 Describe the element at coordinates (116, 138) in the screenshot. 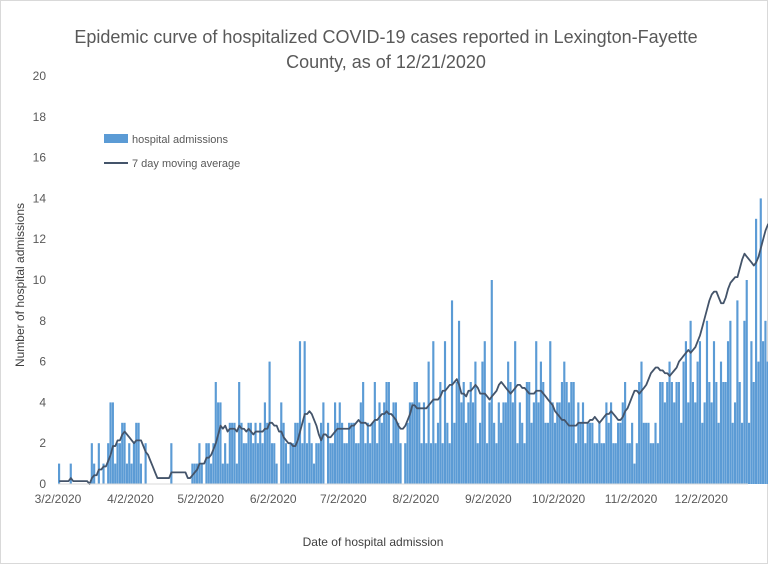

I see `legend-swatch-hospital-admissions` at that location.